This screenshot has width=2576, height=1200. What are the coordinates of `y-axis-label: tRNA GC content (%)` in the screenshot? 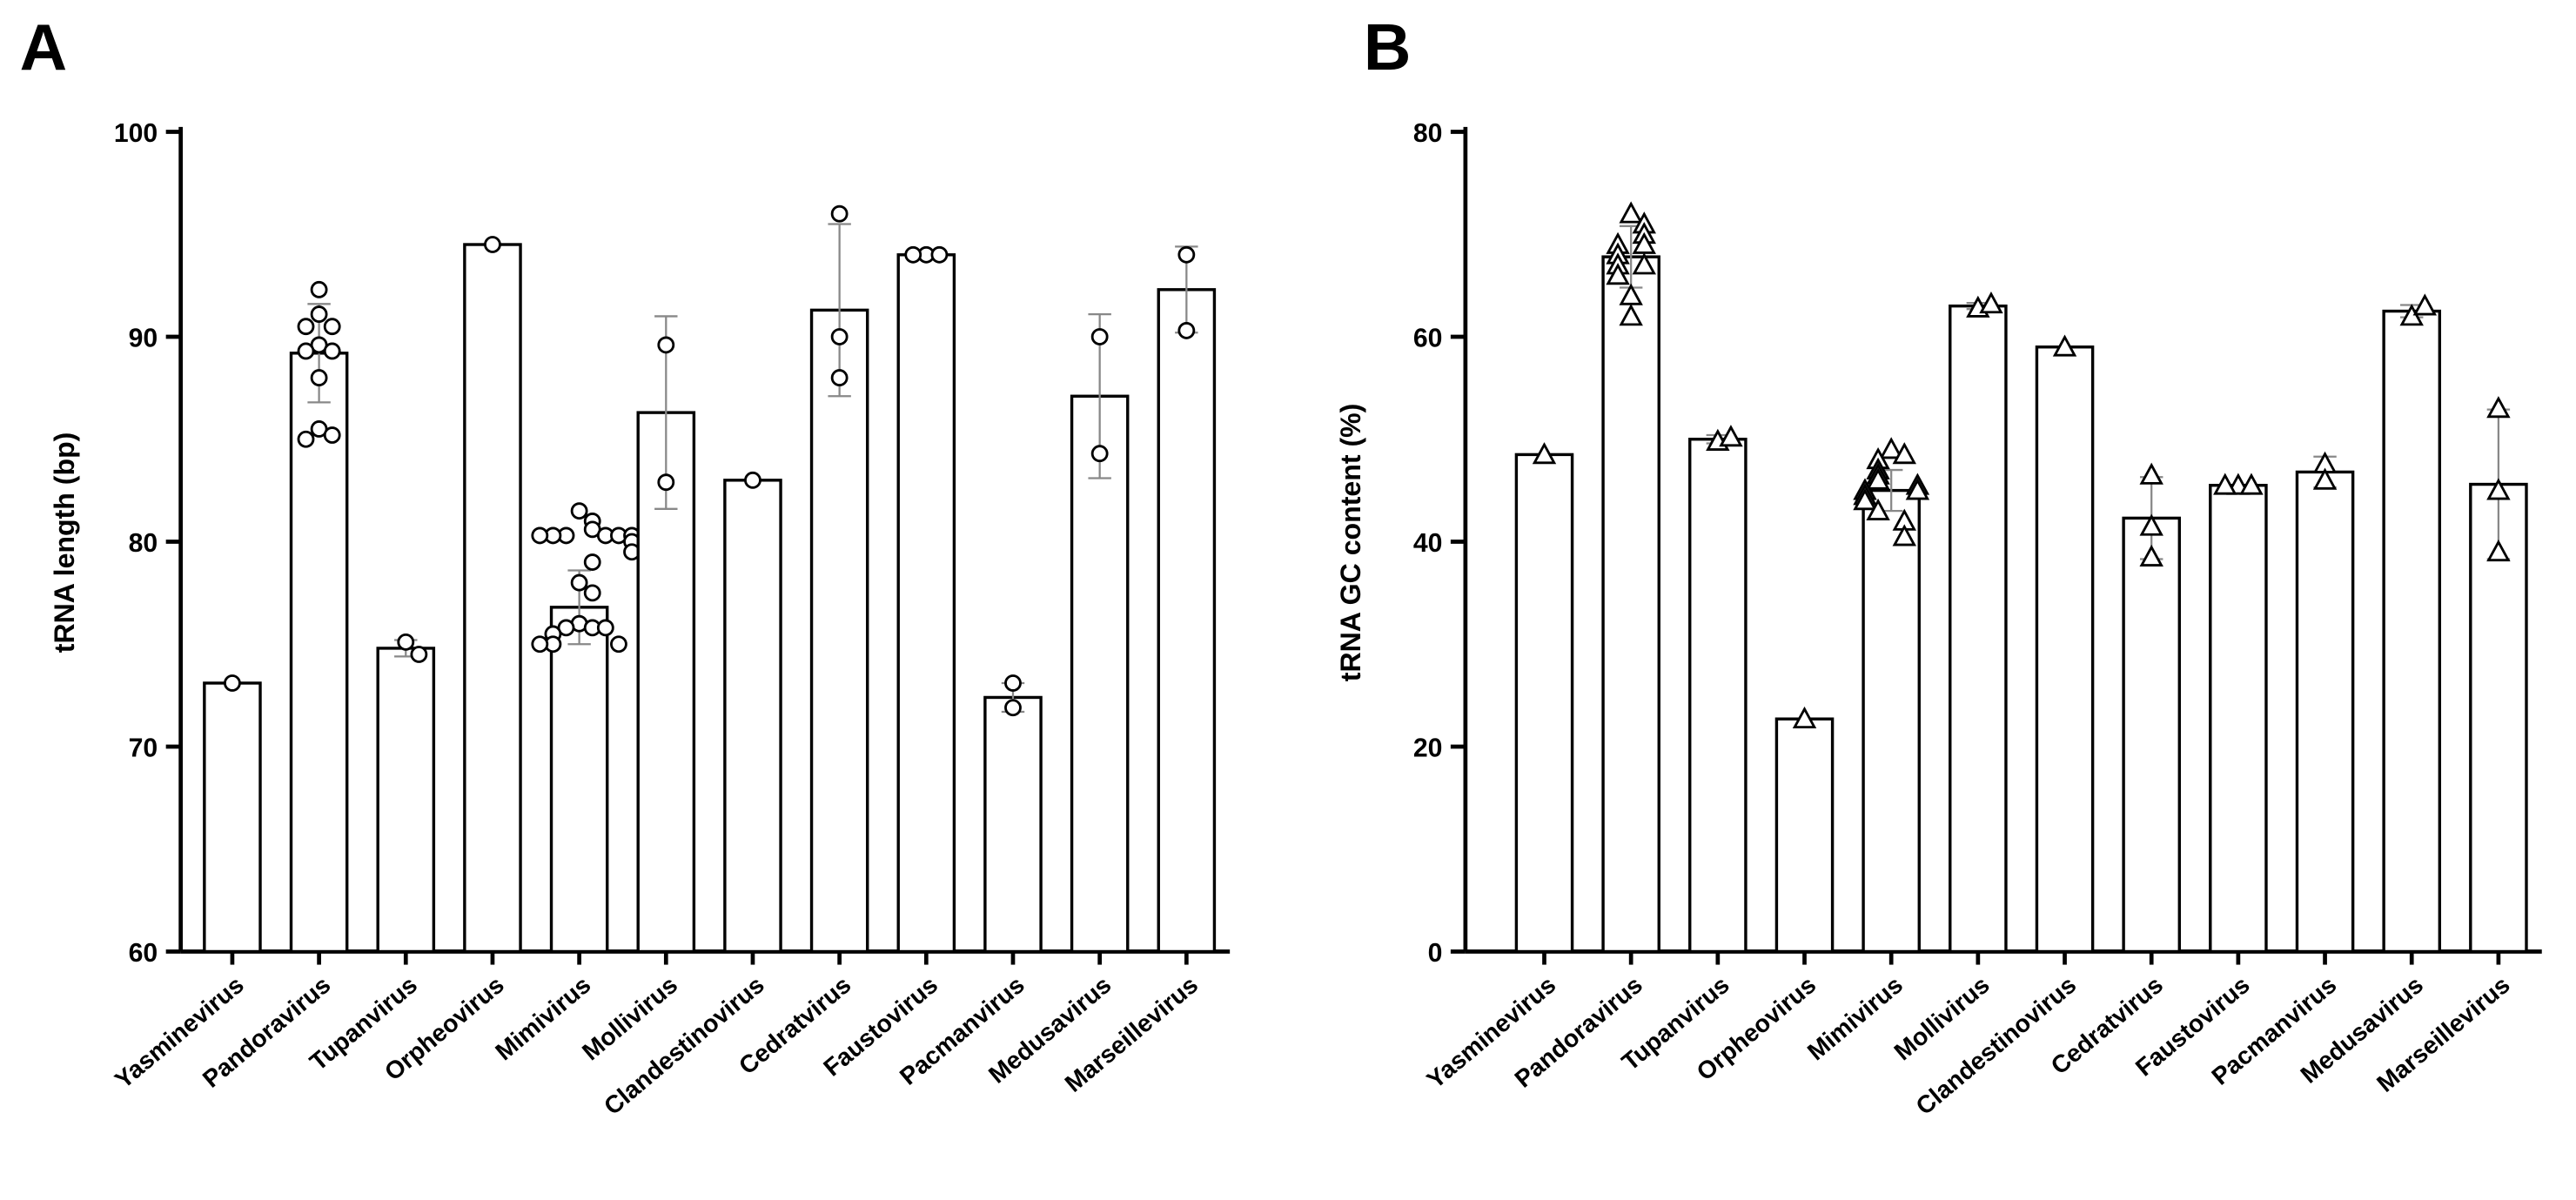 It's located at (1351, 543).